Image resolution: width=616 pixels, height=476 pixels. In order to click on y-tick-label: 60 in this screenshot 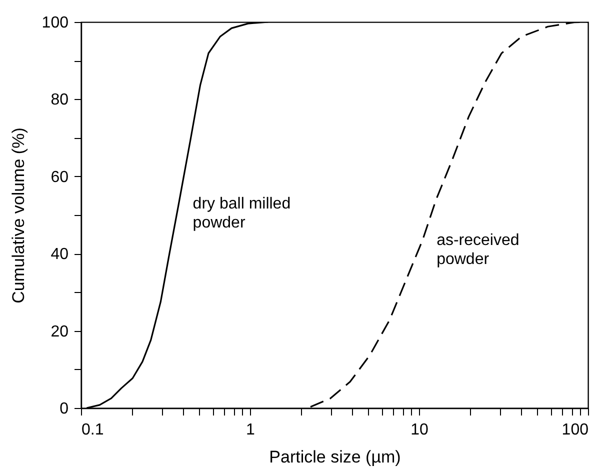, I will do `click(59, 177)`.